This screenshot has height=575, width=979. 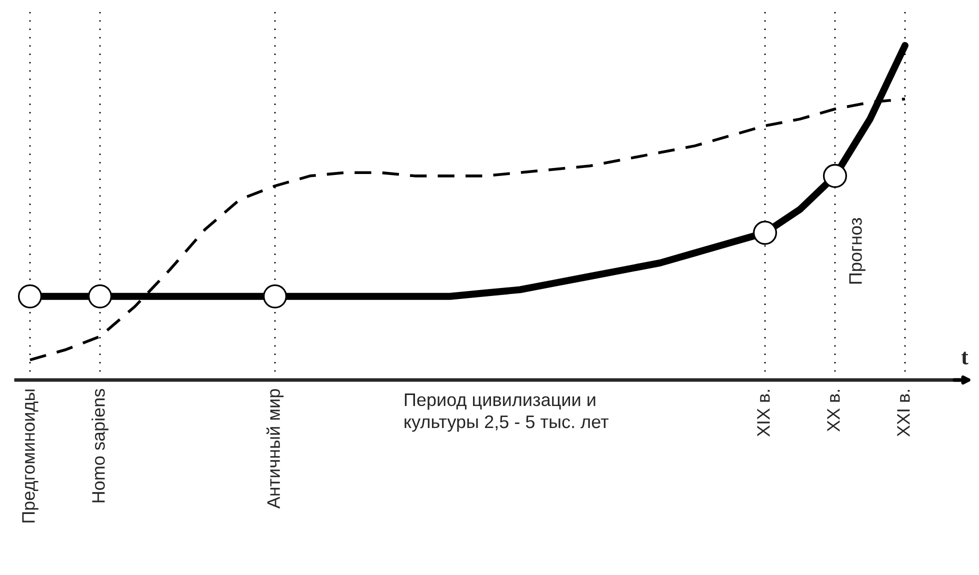 What do you see at coordinates (857, 251) in the screenshot?
I see `annotation: Прогноз` at bounding box center [857, 251].